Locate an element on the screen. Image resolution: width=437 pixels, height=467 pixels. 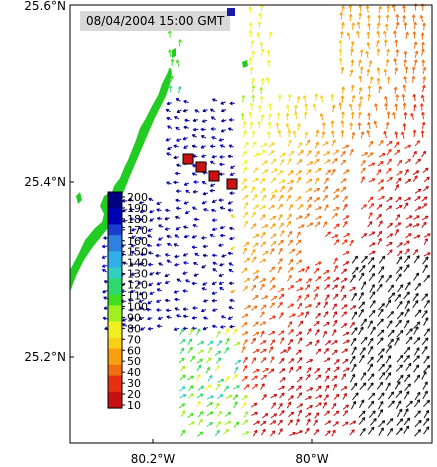
colorbar-tick-label: 70 is located at coordinates (134, 339).